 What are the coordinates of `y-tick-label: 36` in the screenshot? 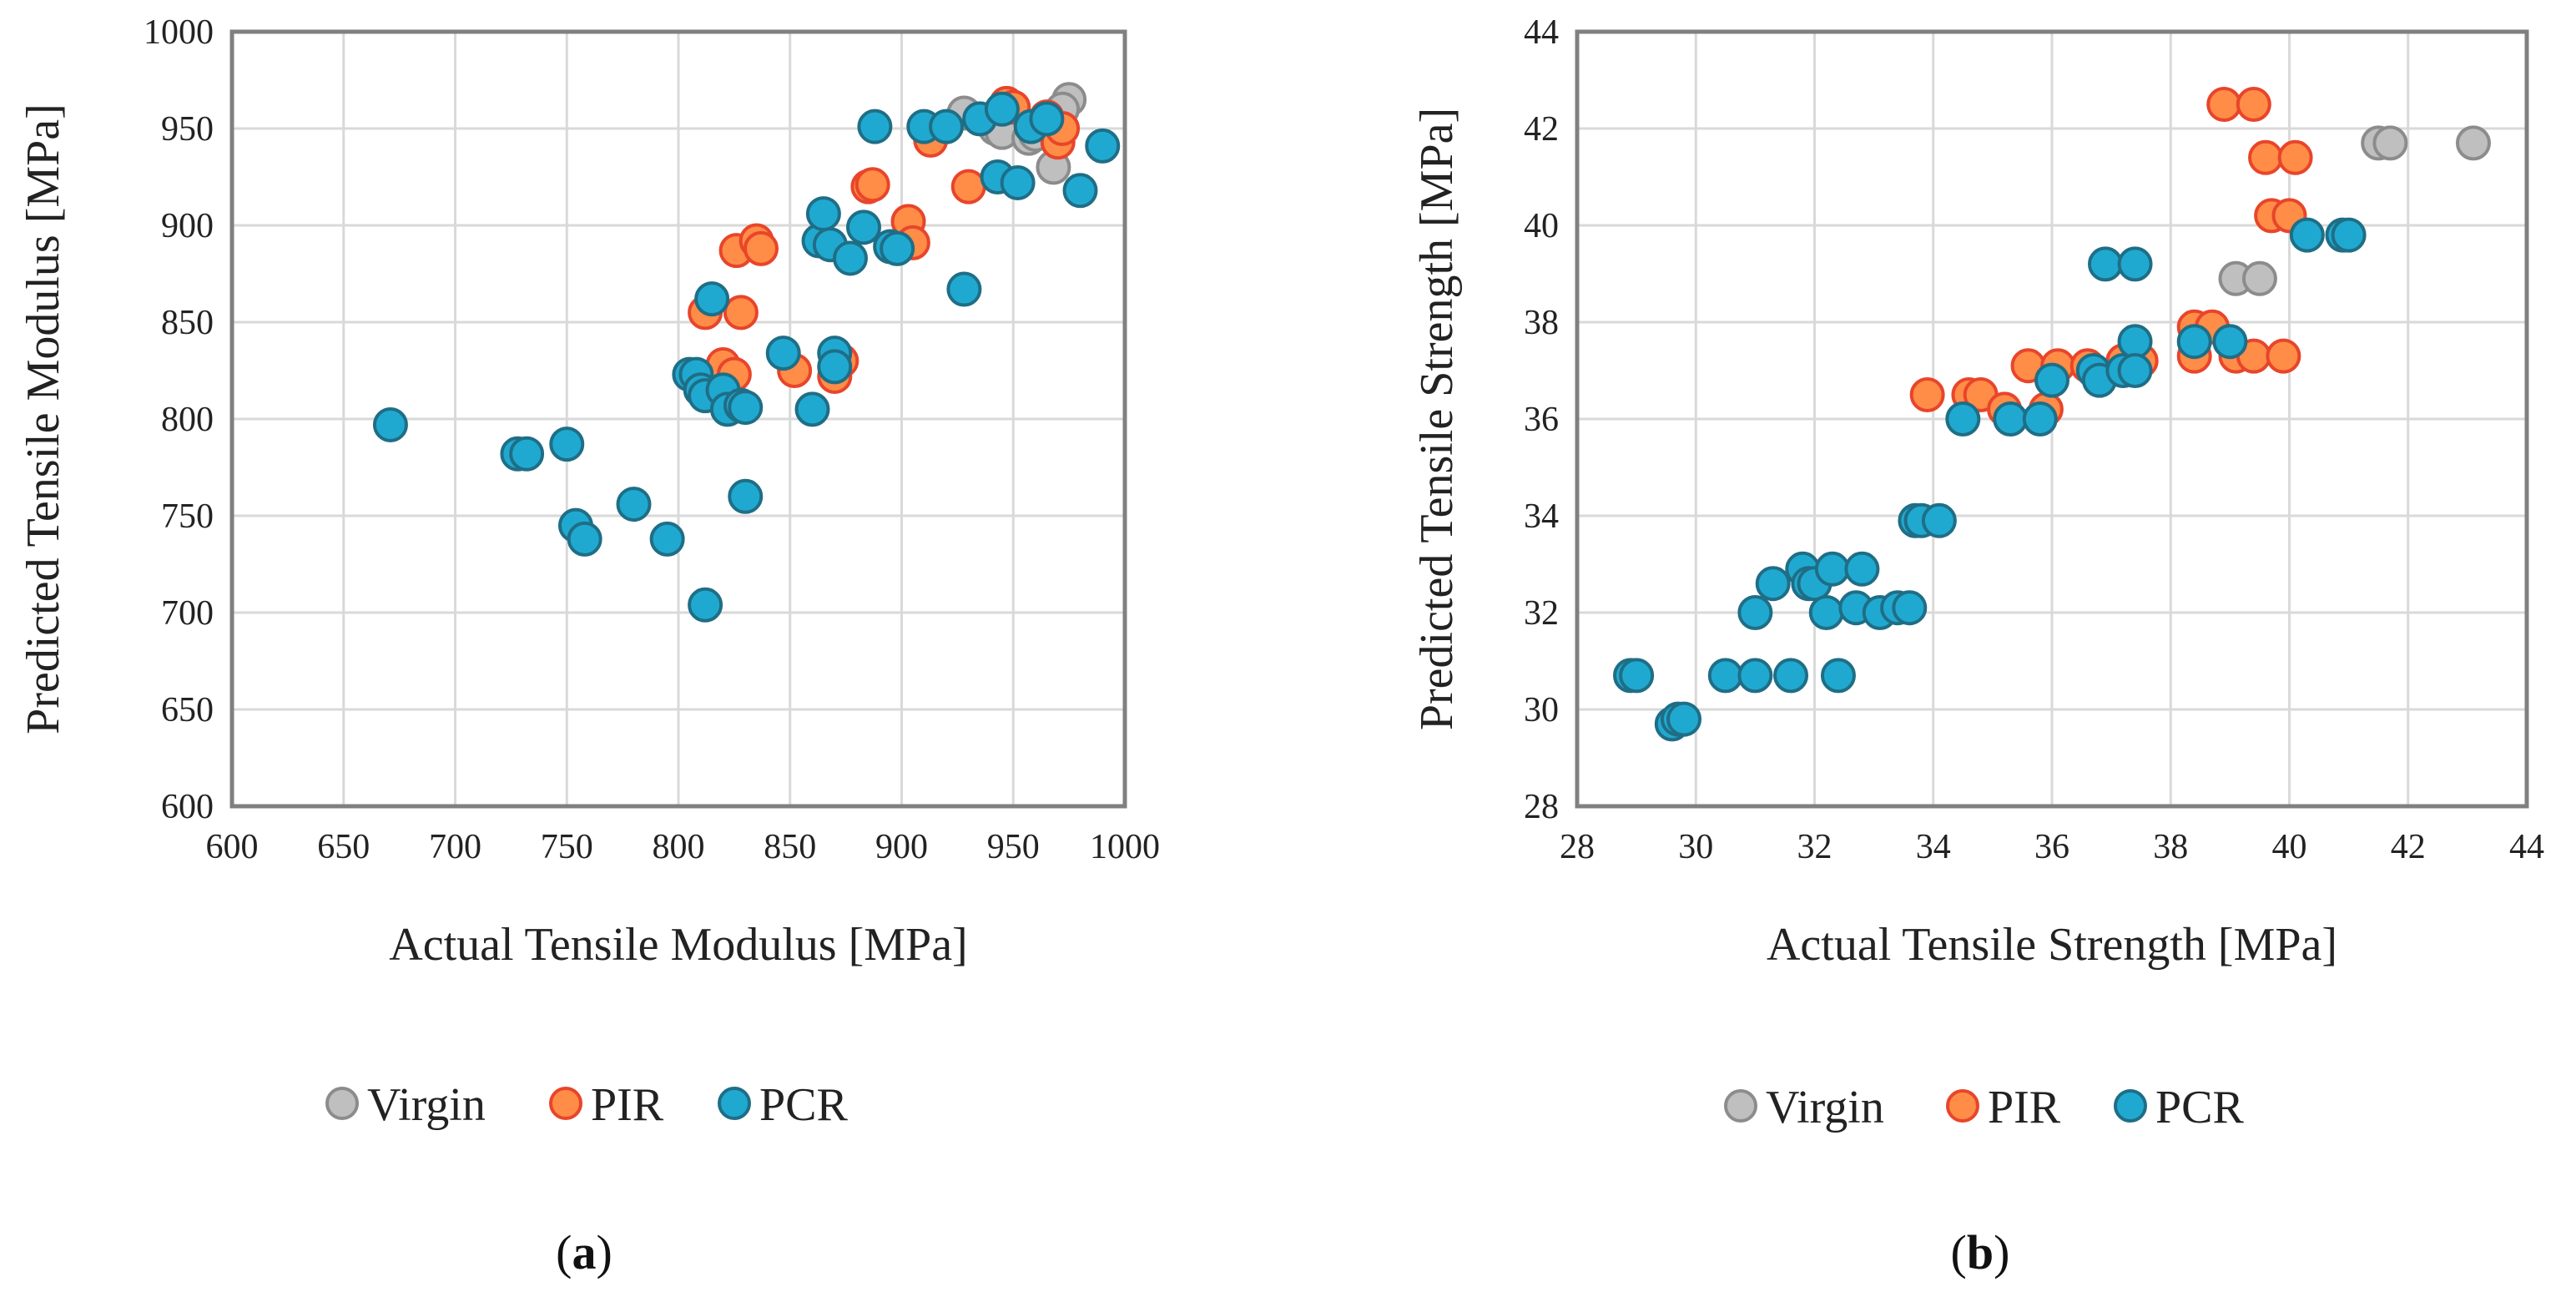 It's located at (1541, 420).